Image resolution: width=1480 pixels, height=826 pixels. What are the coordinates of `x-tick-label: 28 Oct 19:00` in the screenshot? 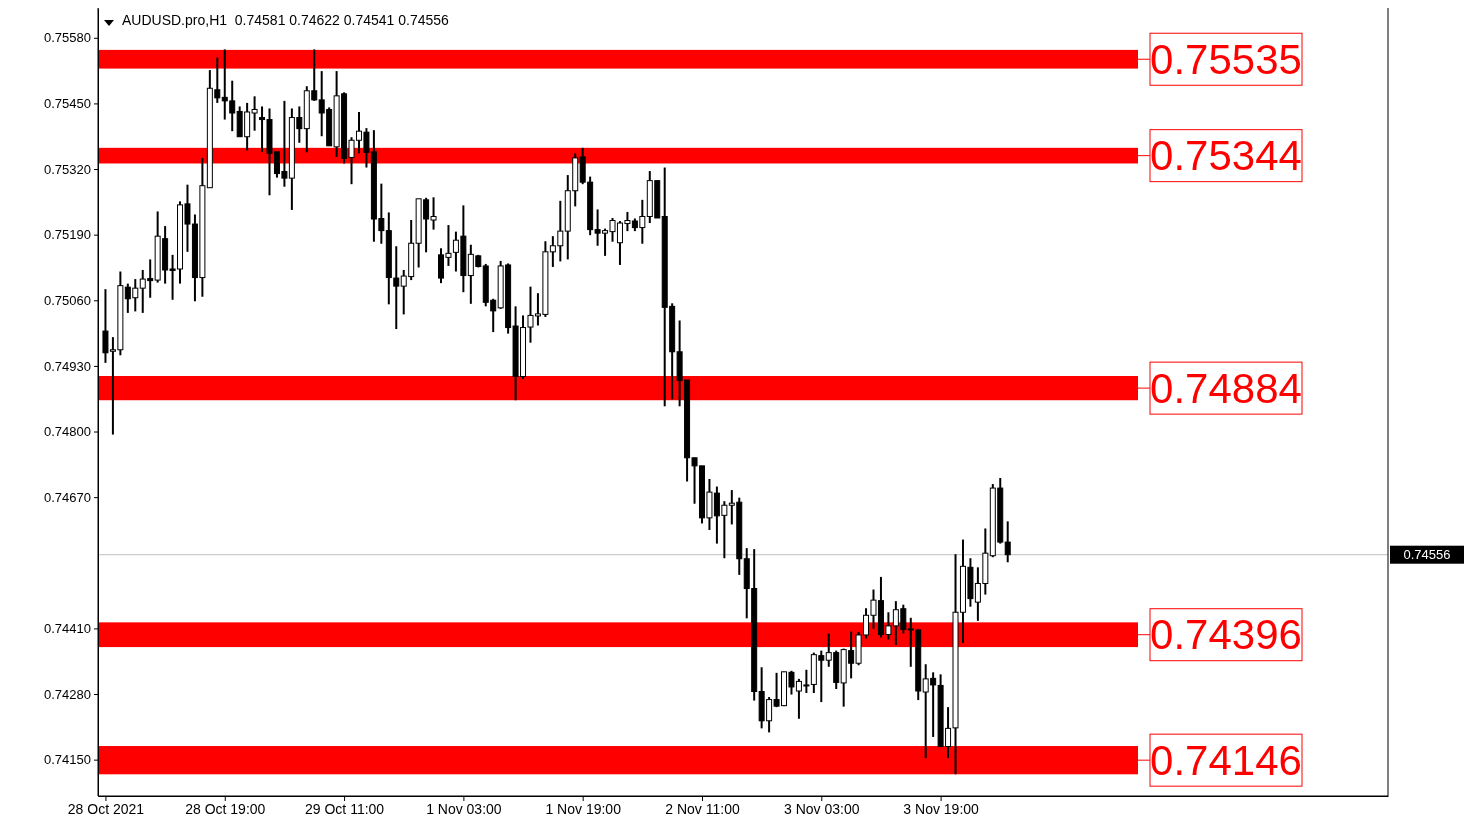 It's located at (225, 808).